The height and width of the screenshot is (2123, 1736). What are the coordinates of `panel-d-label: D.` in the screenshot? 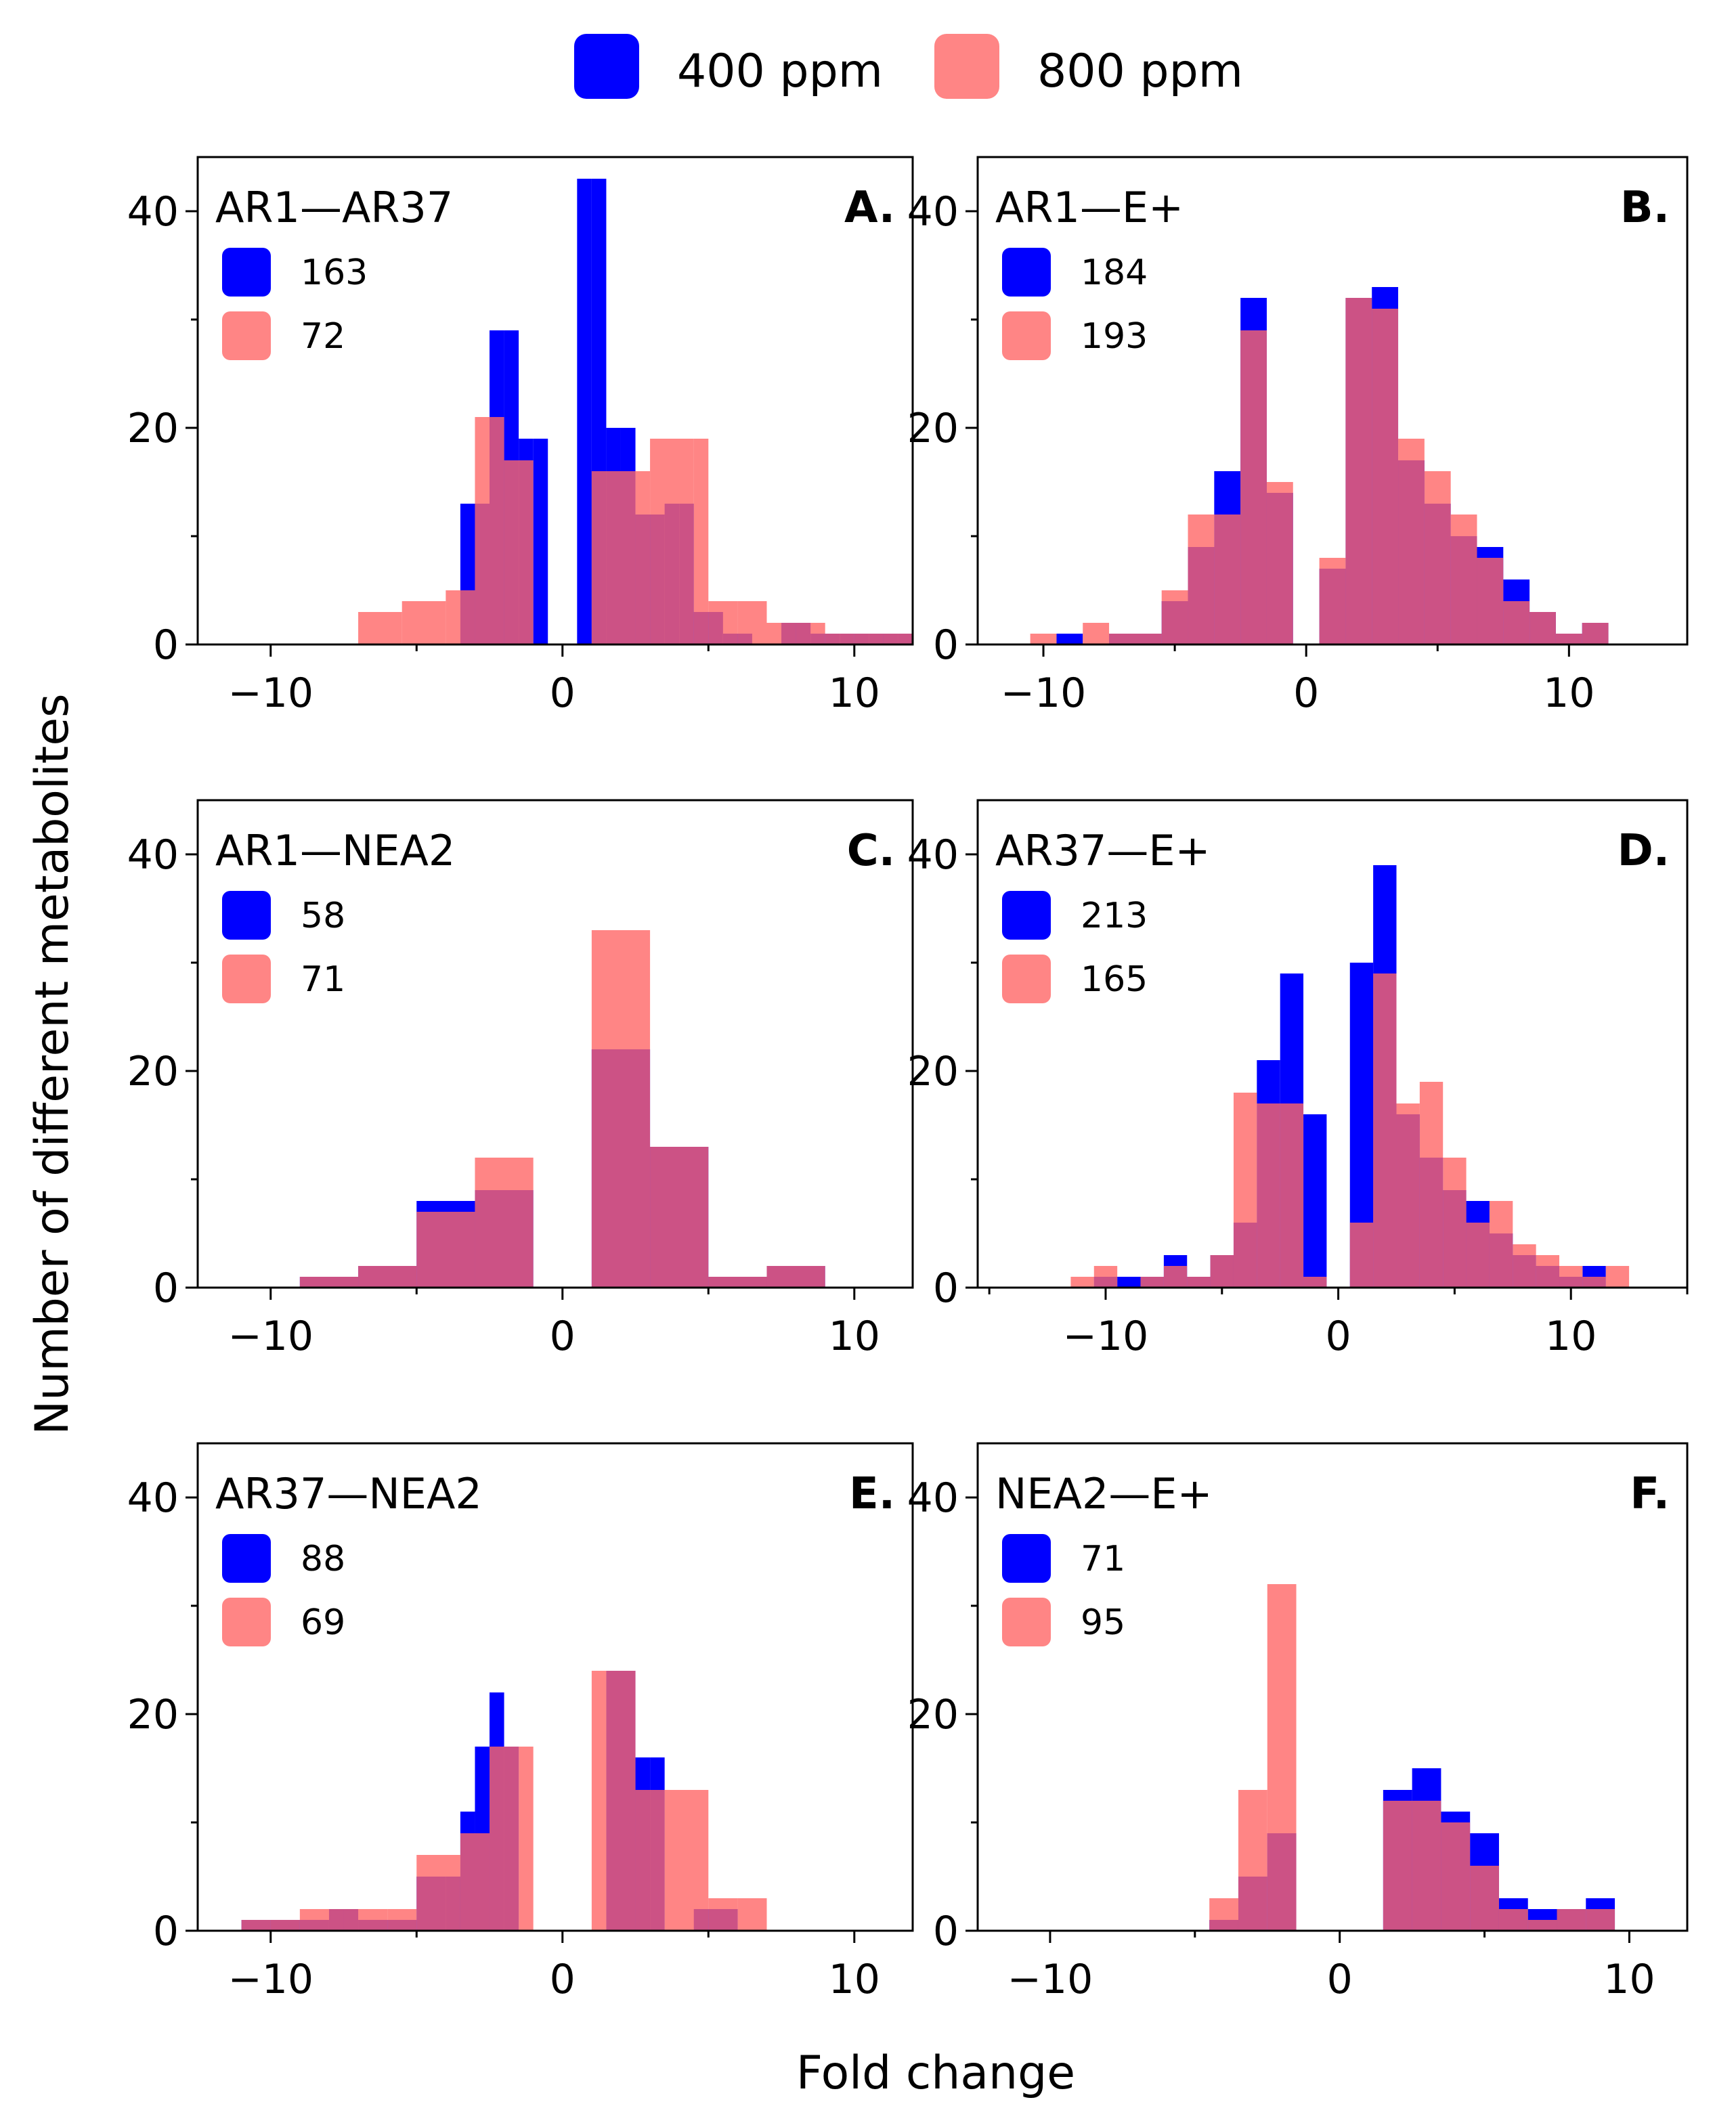 It's located at (1644, 851).